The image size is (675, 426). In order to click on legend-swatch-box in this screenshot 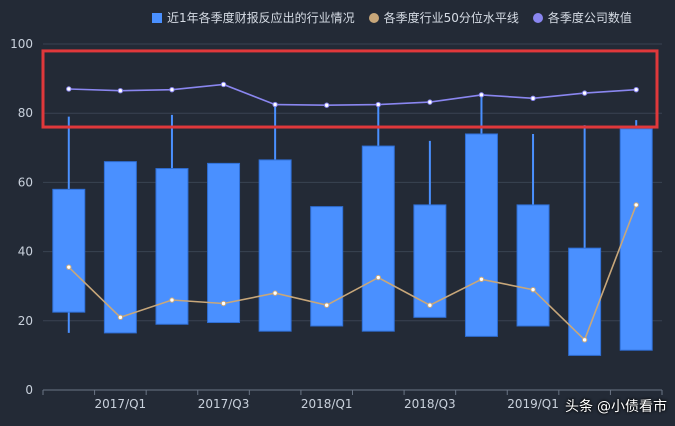, I will do `click(157, 17)`.